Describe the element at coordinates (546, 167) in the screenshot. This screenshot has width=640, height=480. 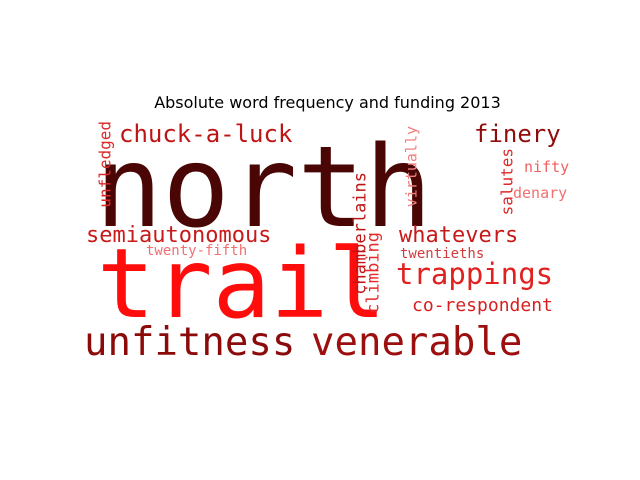
I see `word-nifty: nifty` at that location.